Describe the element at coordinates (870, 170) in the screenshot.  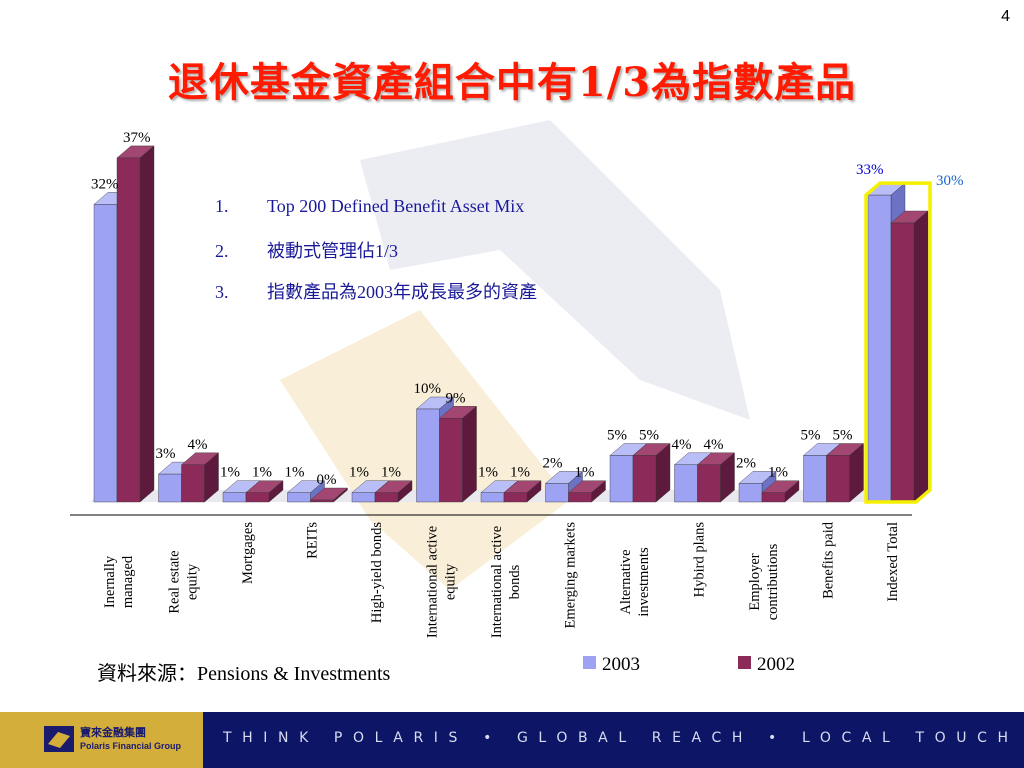
I see `value-label-2003-indexed-total: 33%` at that location.